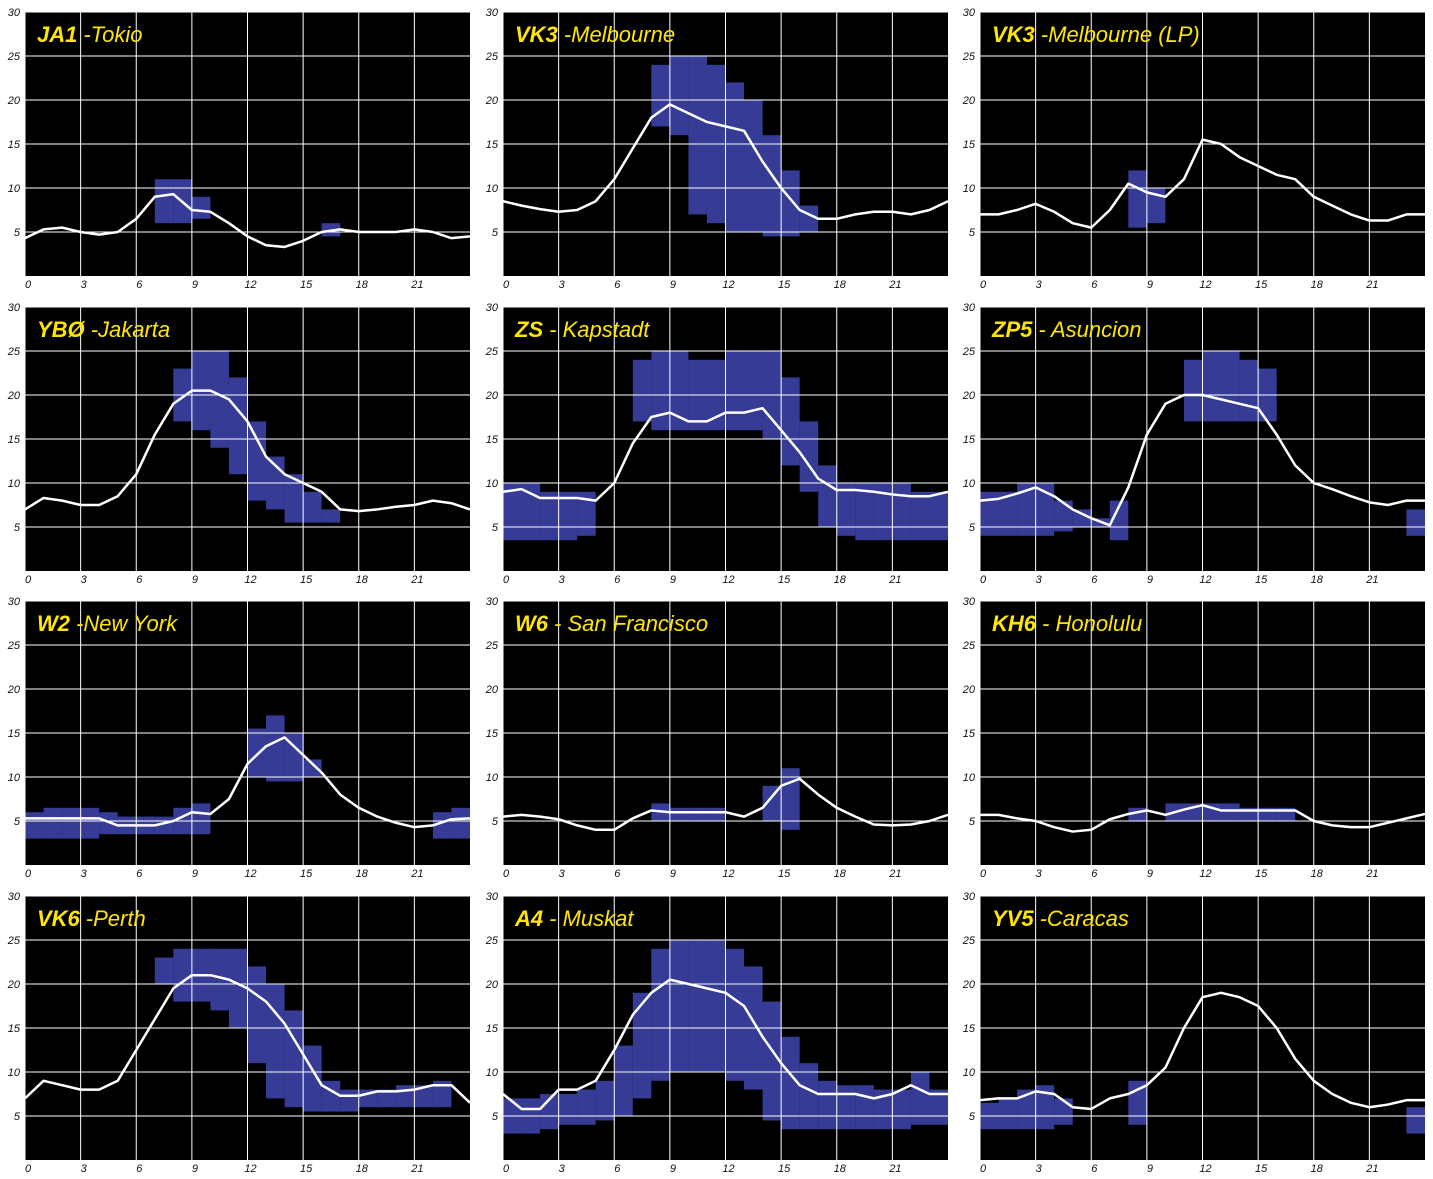 The image size is (1433, 1179). Describe the element at coordinates (54, 623) in the screenshot. I see `callsign: W2` at that location.